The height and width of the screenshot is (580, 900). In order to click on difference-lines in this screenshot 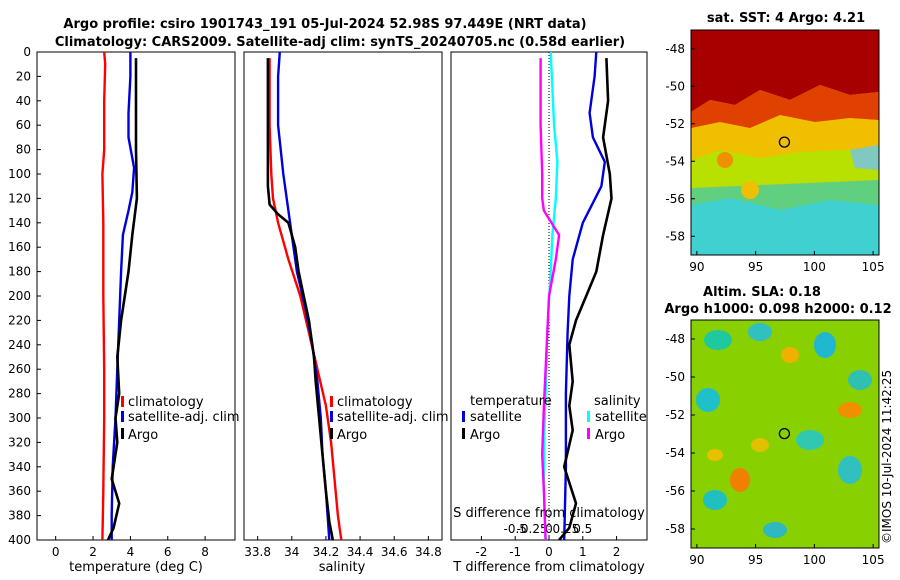, I will do `click(576, 296)`.